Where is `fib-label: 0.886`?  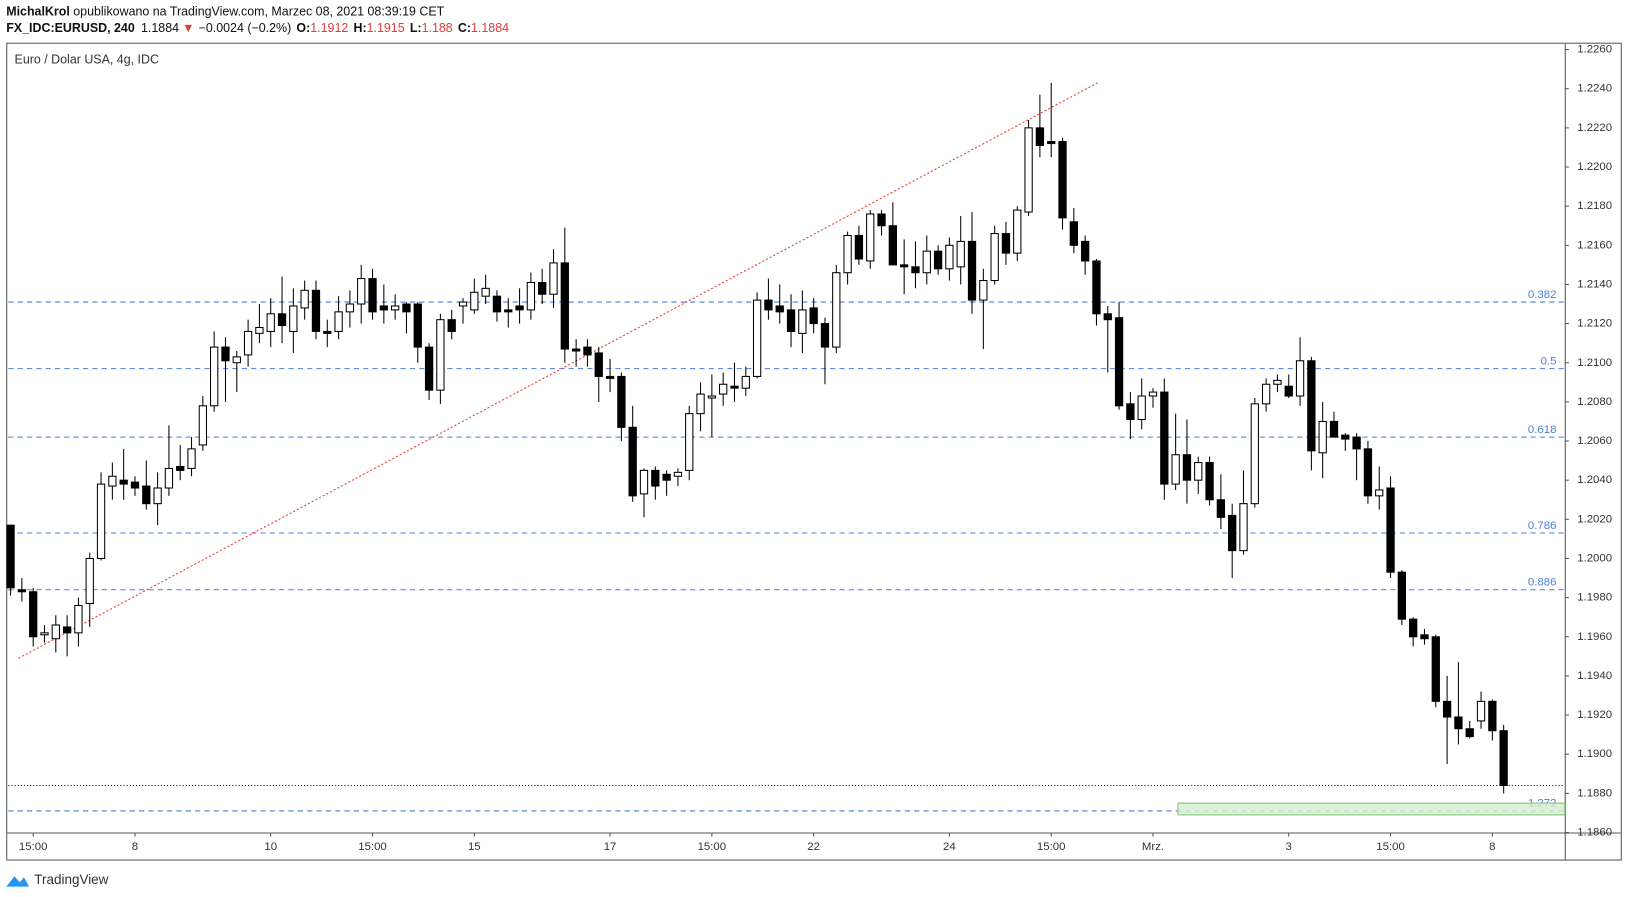
fib-label: 0.886 is located at coordinates (1542, 583).